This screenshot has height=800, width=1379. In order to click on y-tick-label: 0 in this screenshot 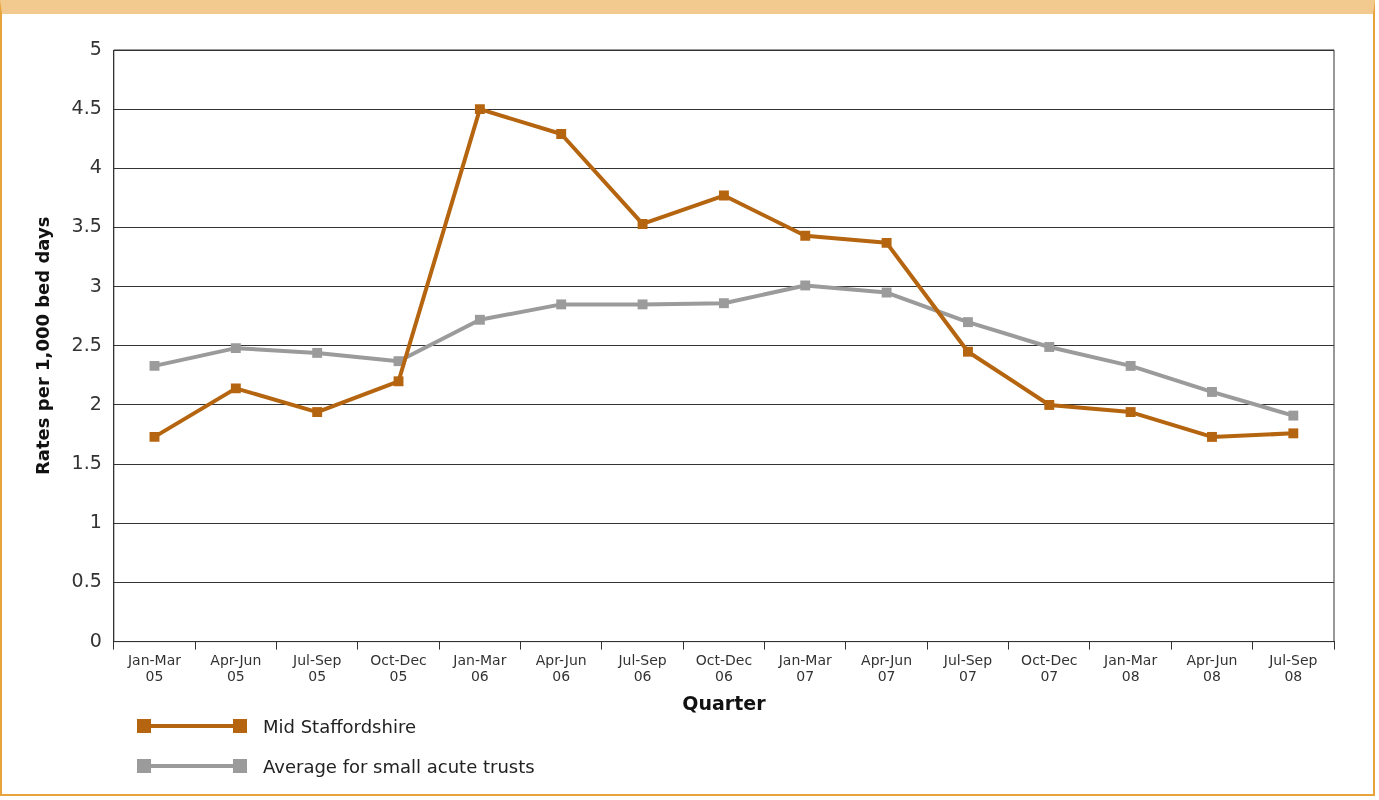, I will do `click(95, 639)`.